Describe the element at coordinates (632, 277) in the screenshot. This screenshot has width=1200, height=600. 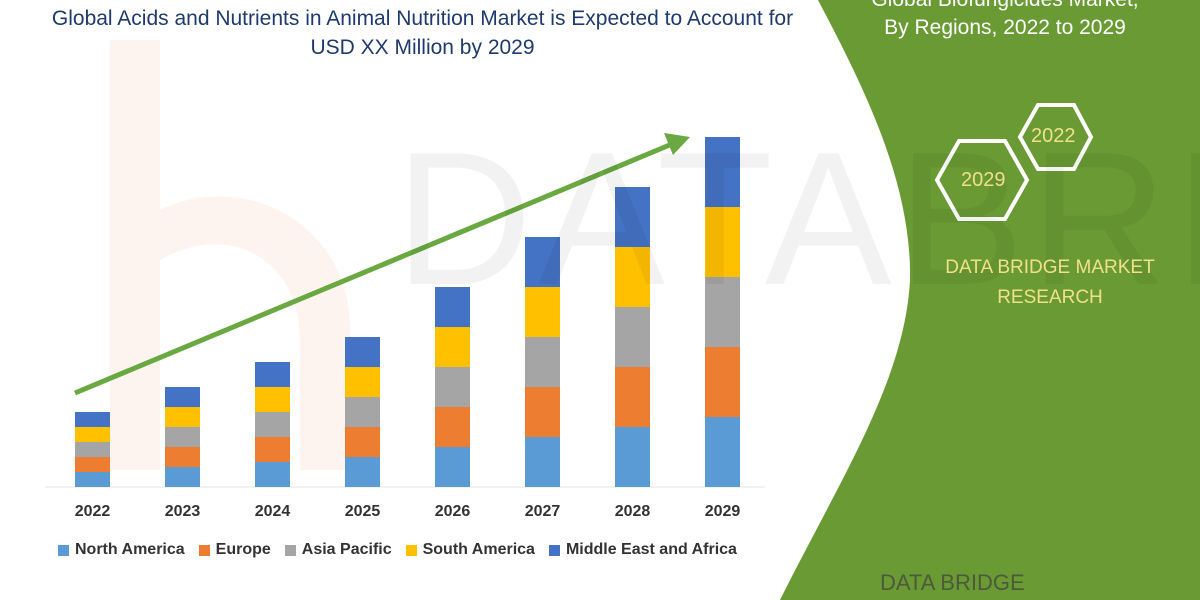
I see `bar-2028-south-america` at that location.